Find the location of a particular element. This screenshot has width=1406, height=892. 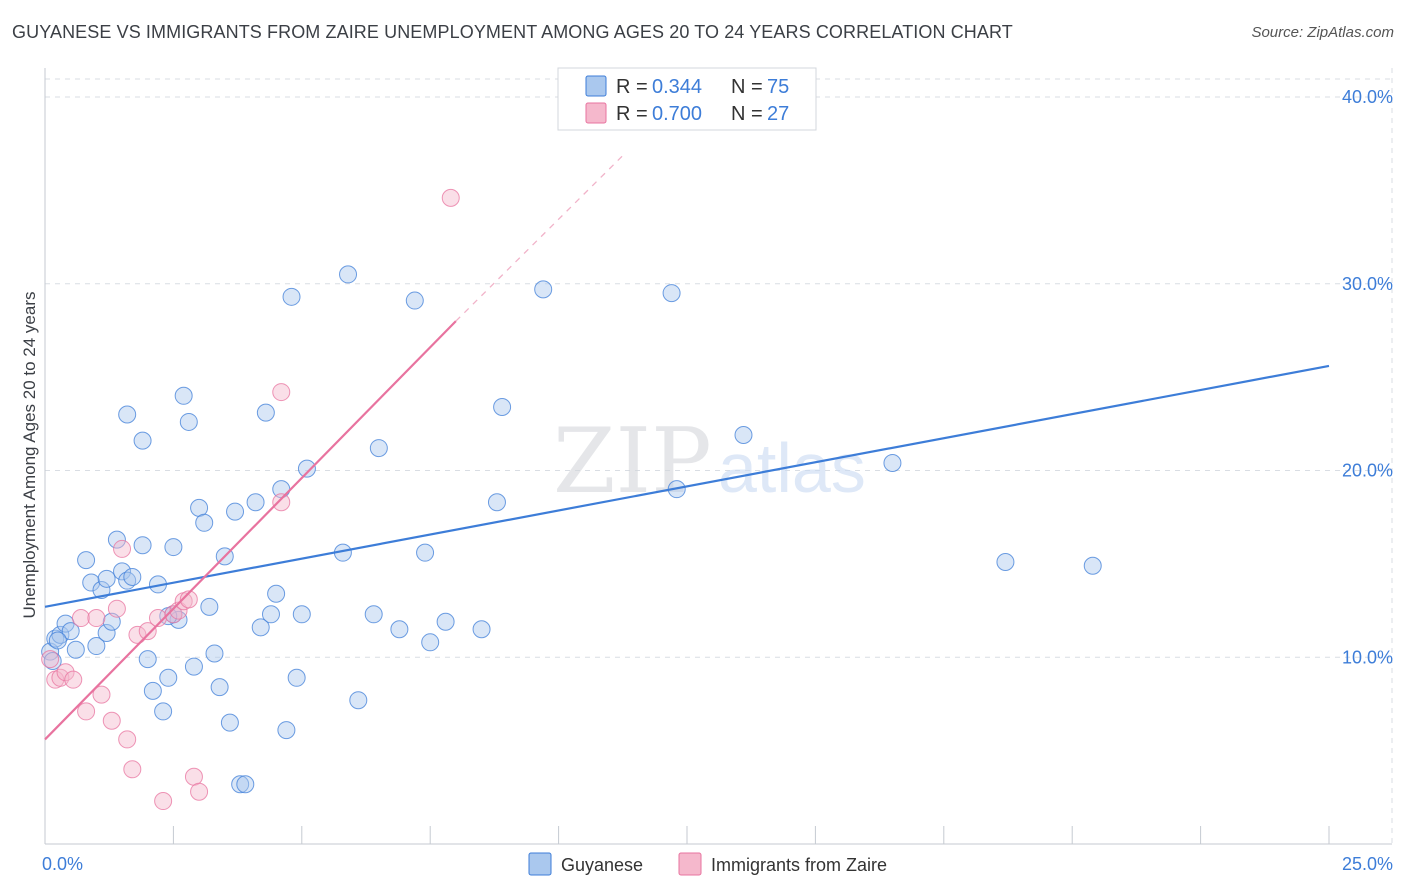

legend-r-value: 0.344 is located at coordinates (677, 87).